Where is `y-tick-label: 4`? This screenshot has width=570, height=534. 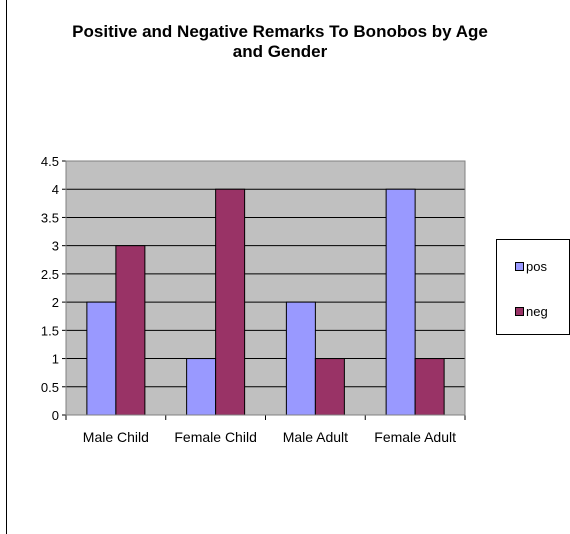
y-tick-label: 4 is located at coordinates (55, 189).